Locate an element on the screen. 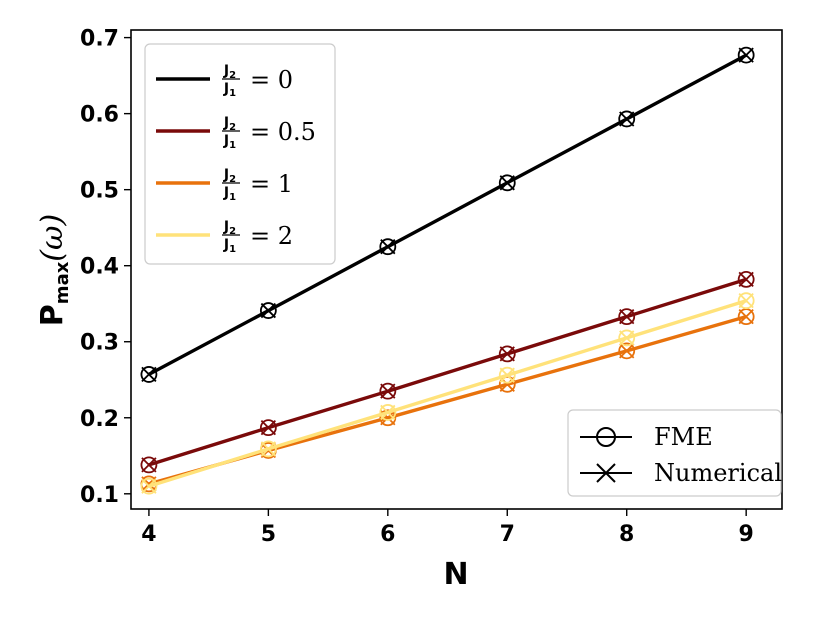 The height and width of the screenshot is (623, 830). svg-text: Pmax(ω) is located at coordinates (54, 270).